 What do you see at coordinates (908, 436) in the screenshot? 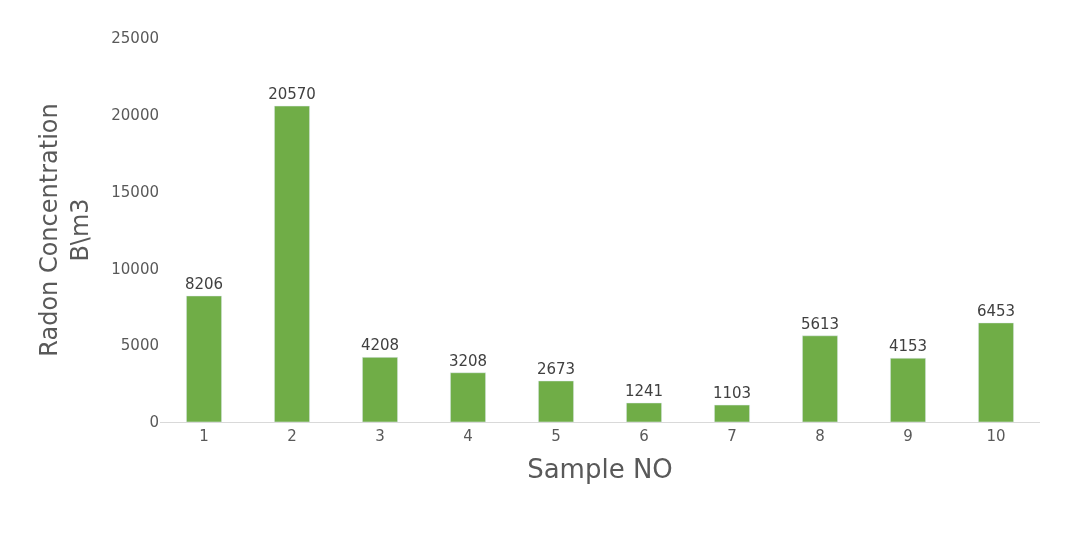
I see `x-tick-label: 9` at bounding box center [908, 436].